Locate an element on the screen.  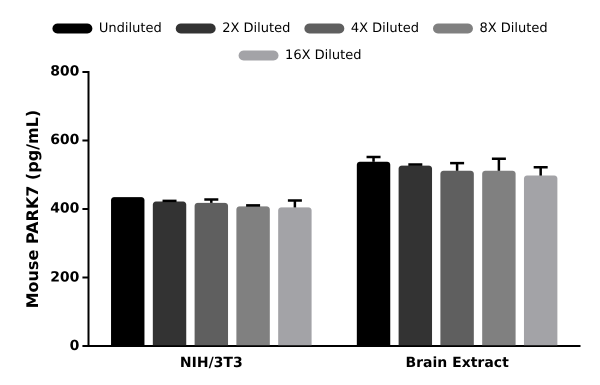
legend-label: Undiluted is located at coordinates (130, 28).